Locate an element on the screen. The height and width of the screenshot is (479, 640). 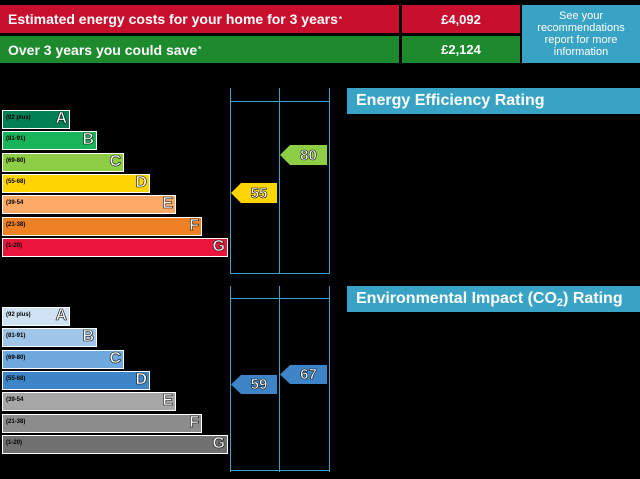
environmental-impact-heading: Environmental Impact (CO2) Rating is located at coordinates (493, 299).